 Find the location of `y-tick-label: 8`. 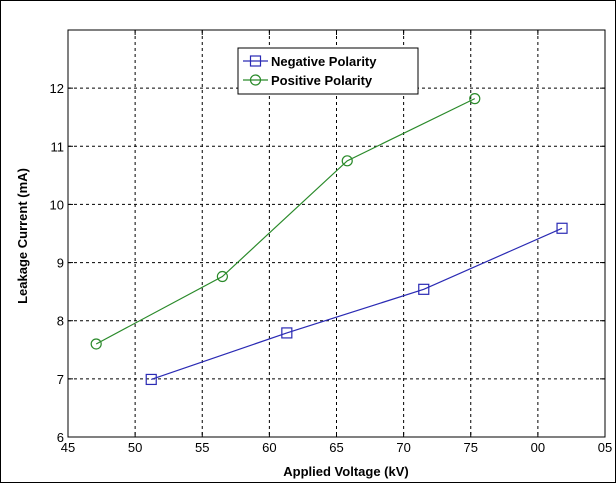

y-tick-label: 8 is located at coordinates (60, 321).